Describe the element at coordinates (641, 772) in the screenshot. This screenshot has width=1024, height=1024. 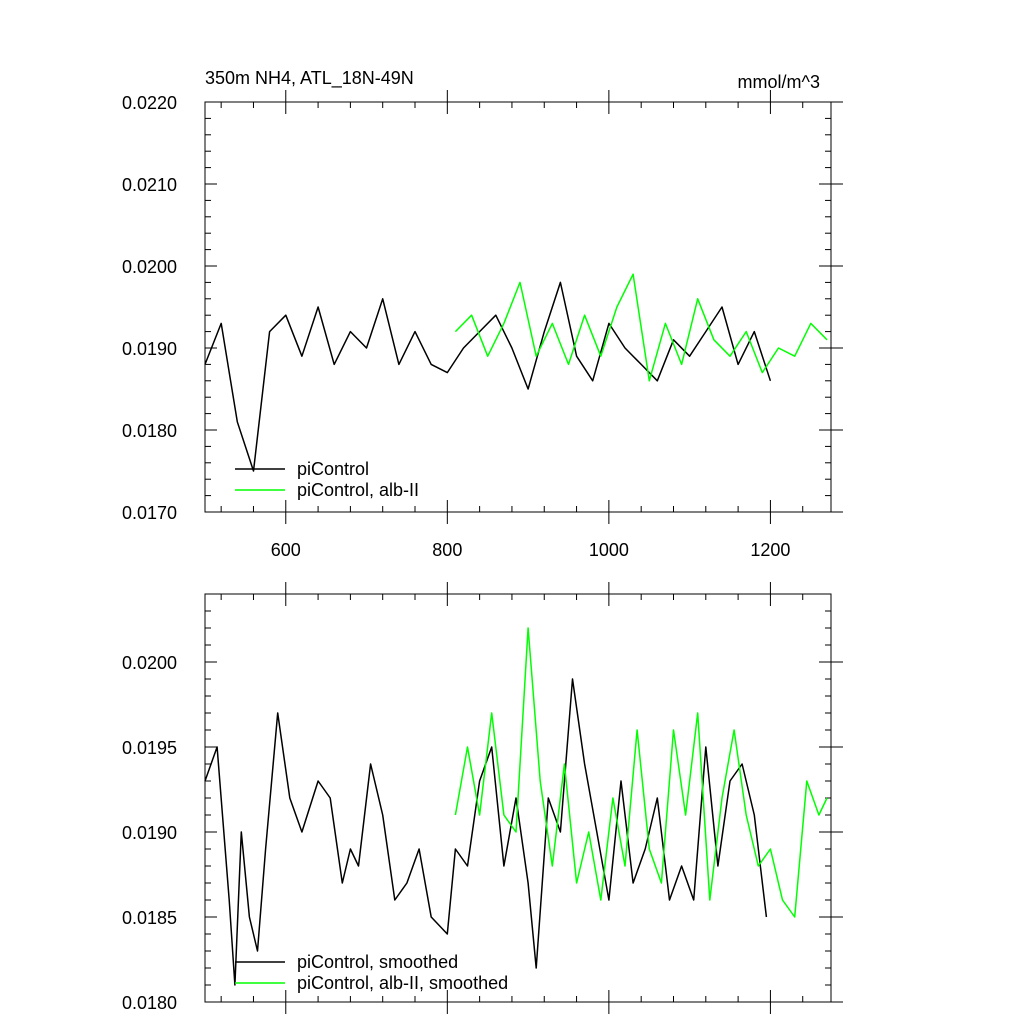
I see `series-line-picontrol-alb-ii-smoothed` at that location.